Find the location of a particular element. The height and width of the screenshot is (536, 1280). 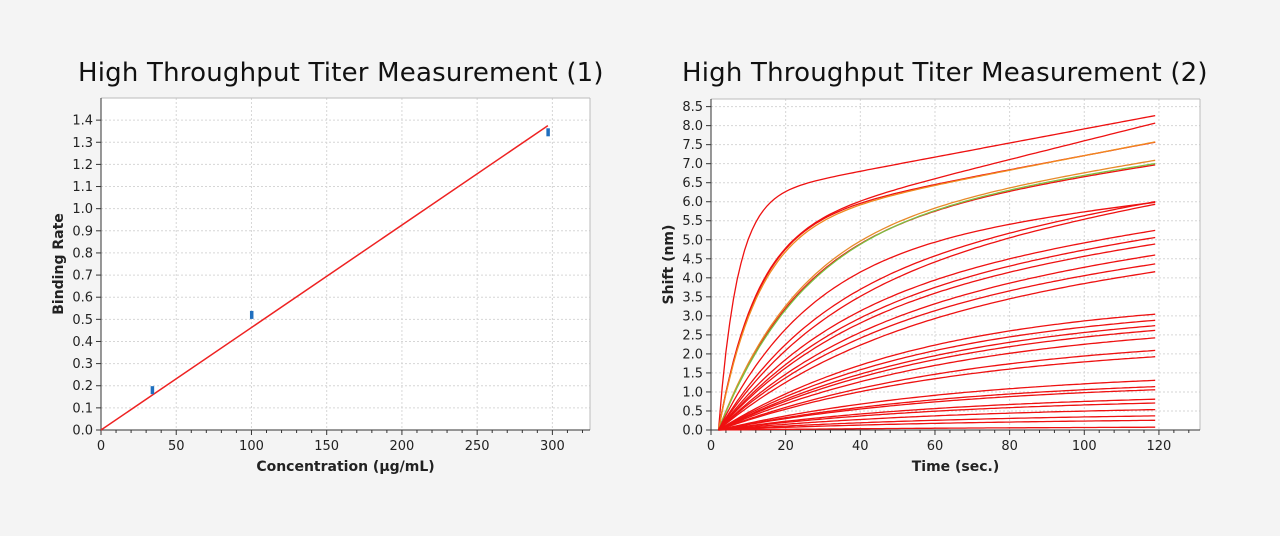

chart0-ytick-label: 0.5 is located at coordinates (82, 320).